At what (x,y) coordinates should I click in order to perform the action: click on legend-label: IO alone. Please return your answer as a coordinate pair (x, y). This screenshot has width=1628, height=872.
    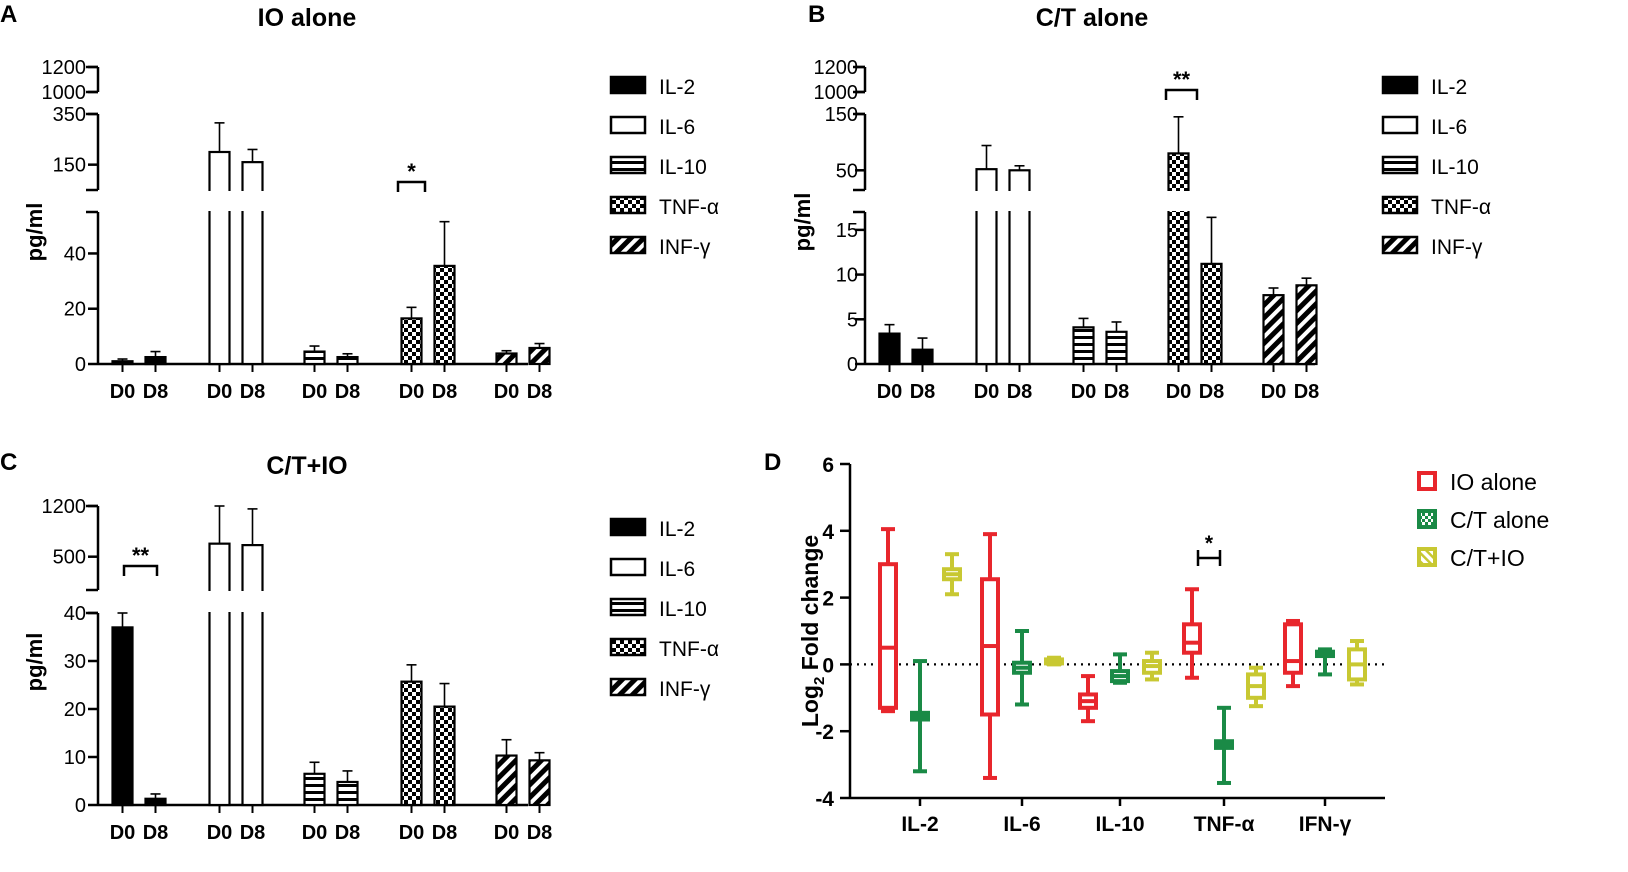
    Looking at the image, I should click on (1493, 482).